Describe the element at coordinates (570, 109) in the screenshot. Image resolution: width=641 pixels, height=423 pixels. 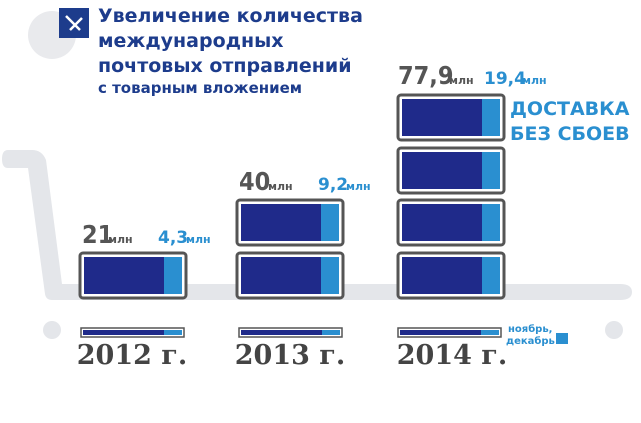
I see `logo-line: ДОСТАВКА` at that location.